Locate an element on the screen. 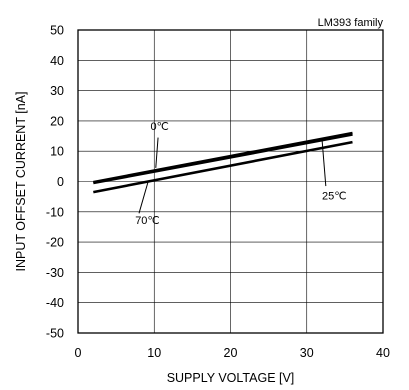 The height and width of the screenshot is (390, 409). x-tick-label: 40 is located at coordinates (383, 353).